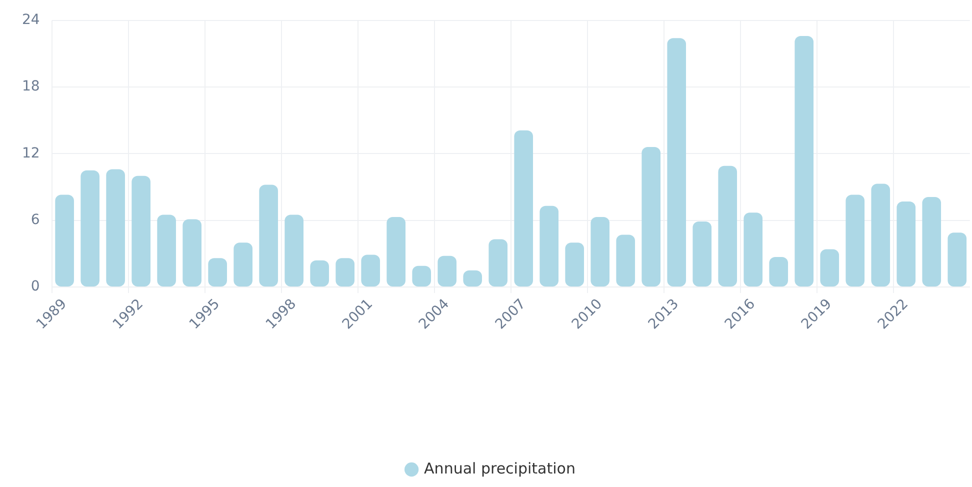 The width and height of the screenshot is (972, 487). What do you see at coordinates (31, 86) in the screenshot?
I see `y-tick-label: 18` at bounding box center [31, 86].